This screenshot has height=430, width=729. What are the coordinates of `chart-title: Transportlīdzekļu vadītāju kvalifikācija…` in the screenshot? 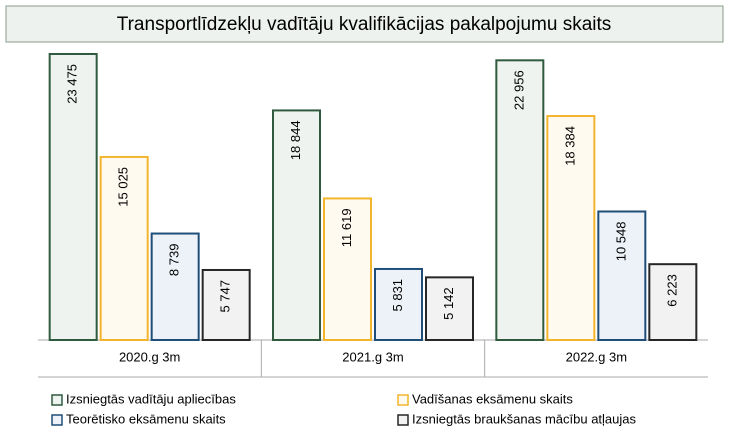 It's located at (364, 24).